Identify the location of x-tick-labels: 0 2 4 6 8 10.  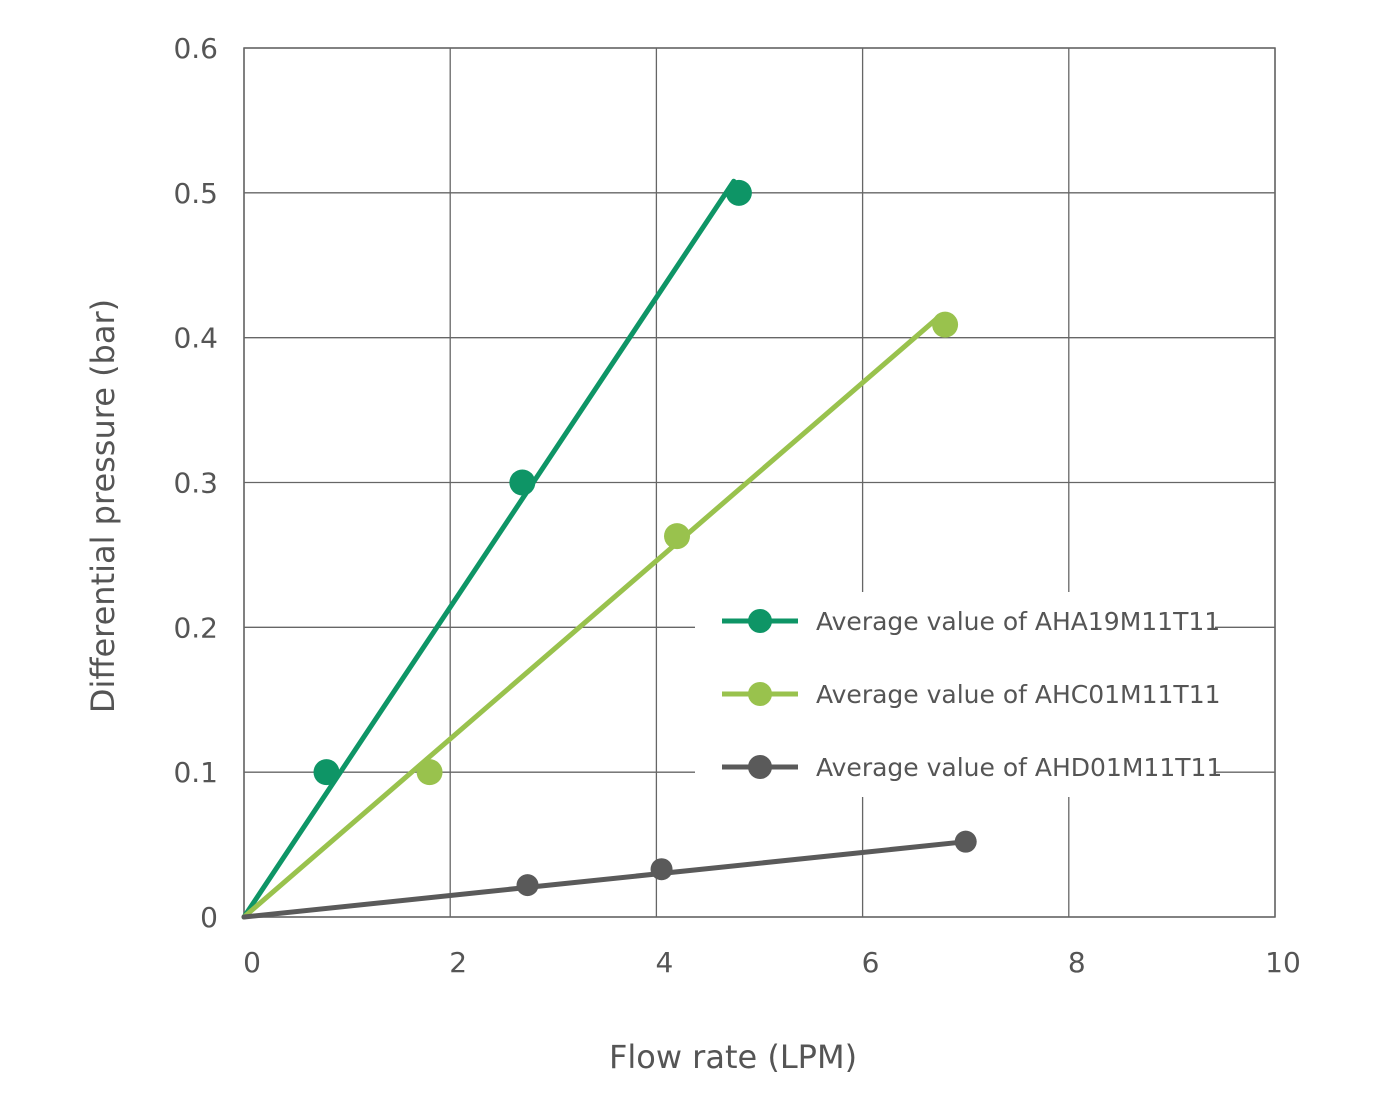
(772, 962).